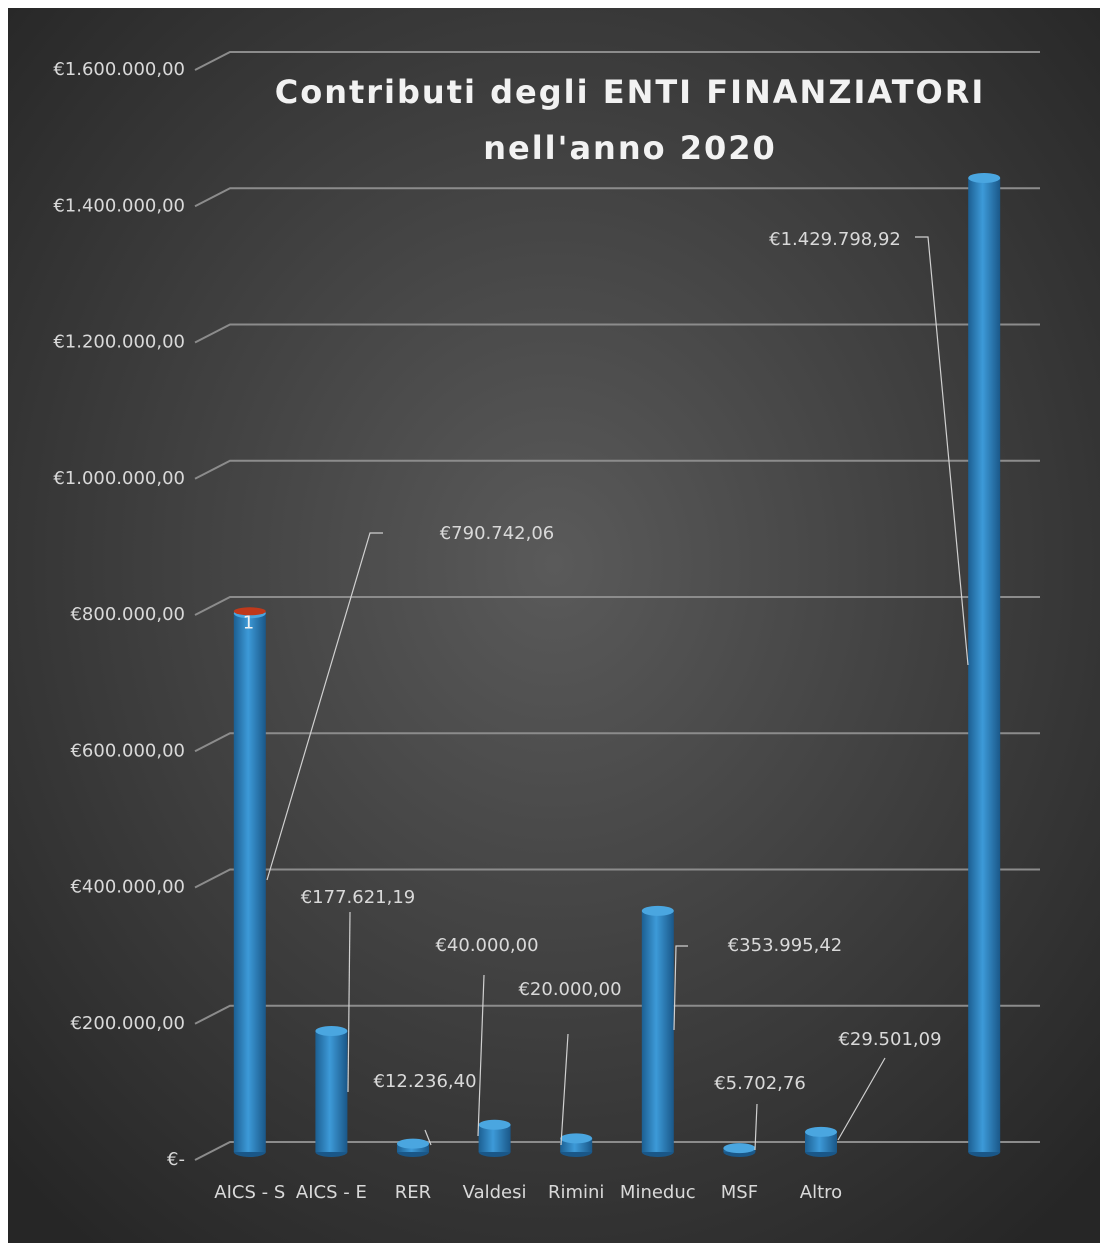 Image resolution: width=1110 pixels, height=1251 pixels. Describe the element at coordinates (119, 342) in the screenshot. I see `y-tick-label: €1.200.000,00` at that location.